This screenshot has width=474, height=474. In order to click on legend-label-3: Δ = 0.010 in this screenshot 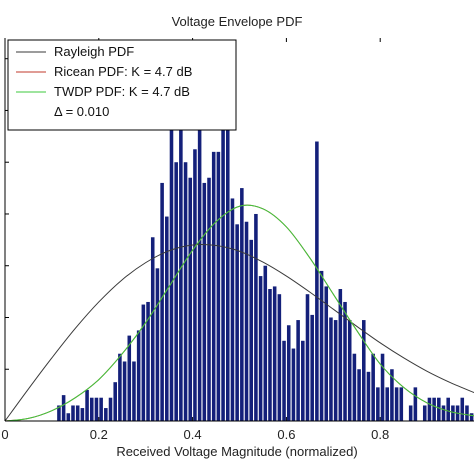, I will do `click(81, 111)`.